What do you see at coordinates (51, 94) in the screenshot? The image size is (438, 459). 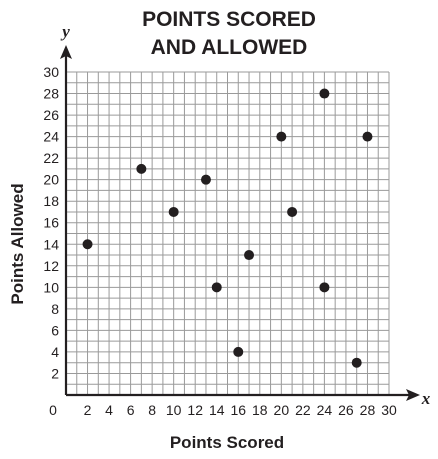 I see `y-tick-label: 28` at bounding box center [51, 94].